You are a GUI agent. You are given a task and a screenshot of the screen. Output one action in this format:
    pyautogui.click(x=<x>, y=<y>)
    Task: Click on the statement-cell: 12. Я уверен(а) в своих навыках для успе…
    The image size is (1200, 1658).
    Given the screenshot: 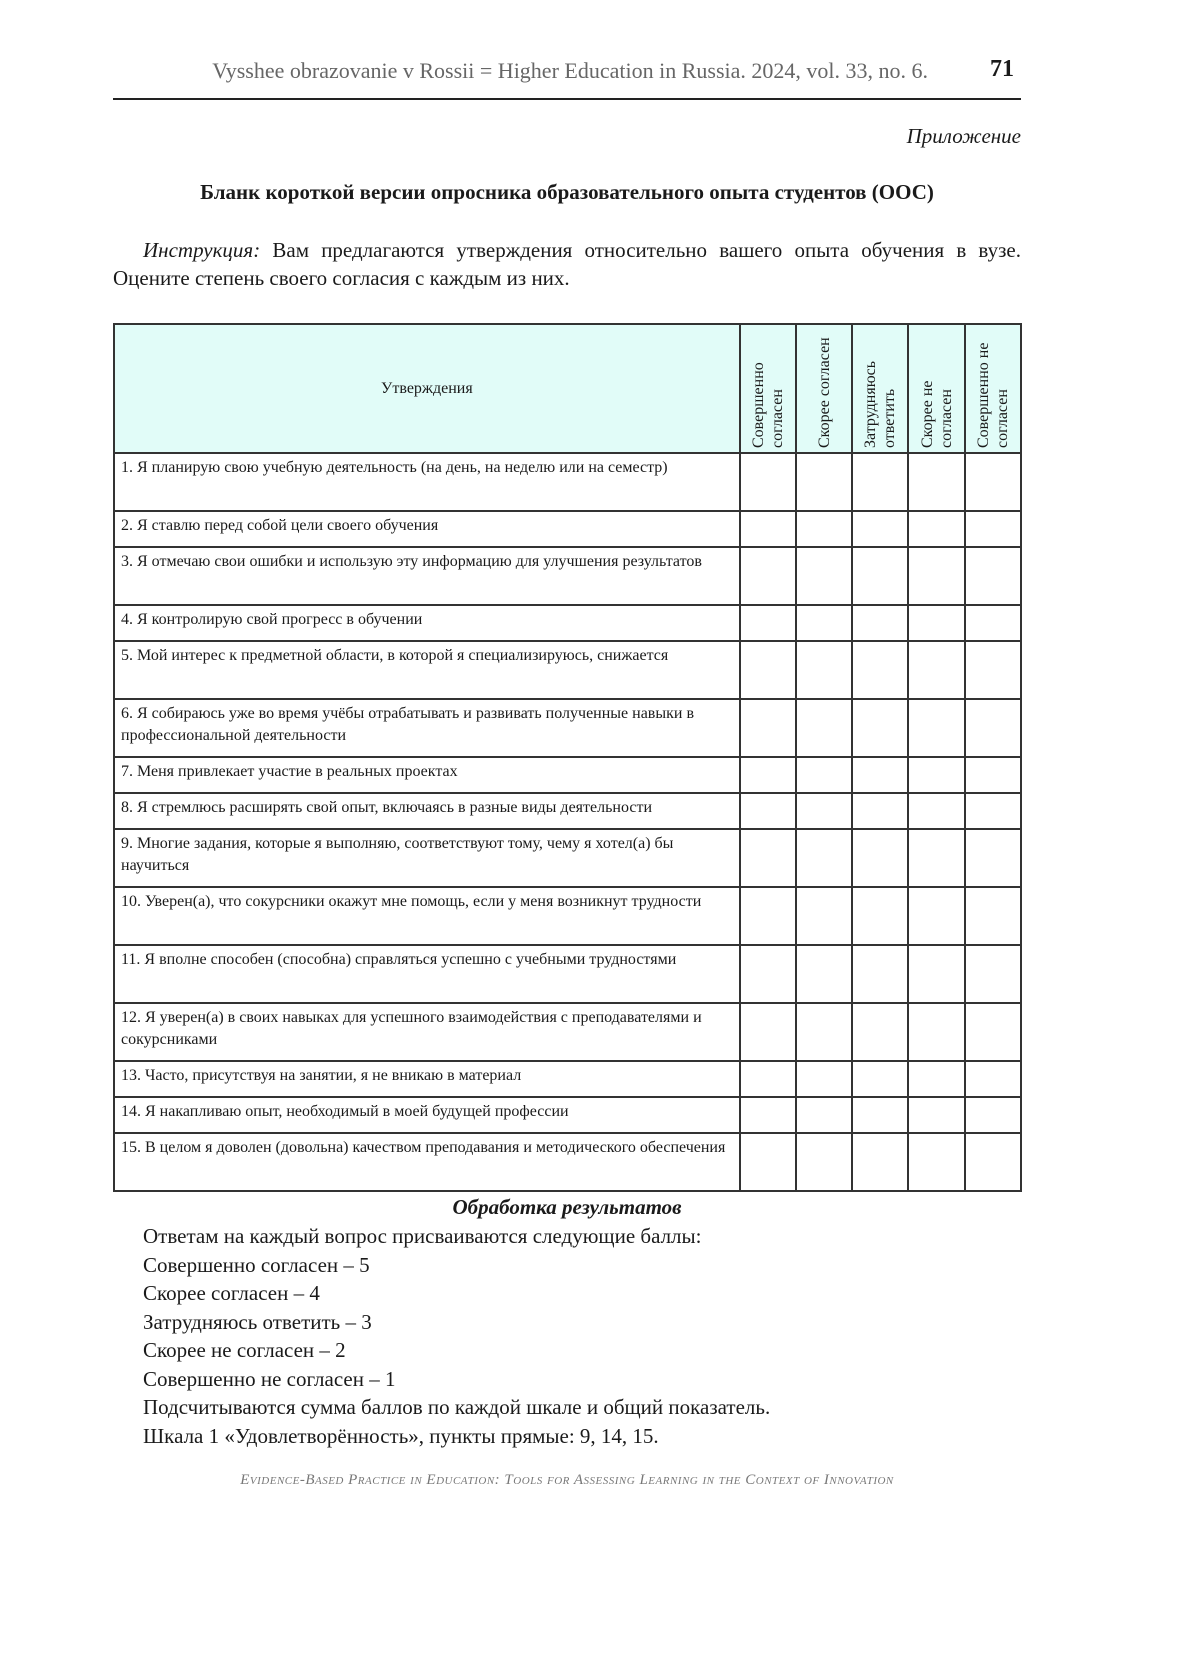 What is the action you would take?
    pyautogui.click(x=427, y=1032)
    